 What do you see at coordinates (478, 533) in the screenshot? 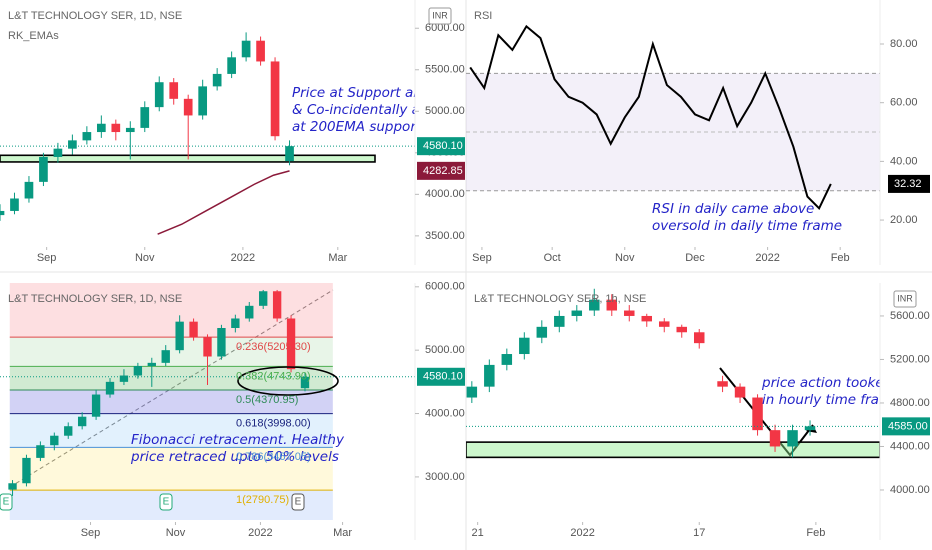
I see `x-tick-label: 21` at bounding box center [478, 533].